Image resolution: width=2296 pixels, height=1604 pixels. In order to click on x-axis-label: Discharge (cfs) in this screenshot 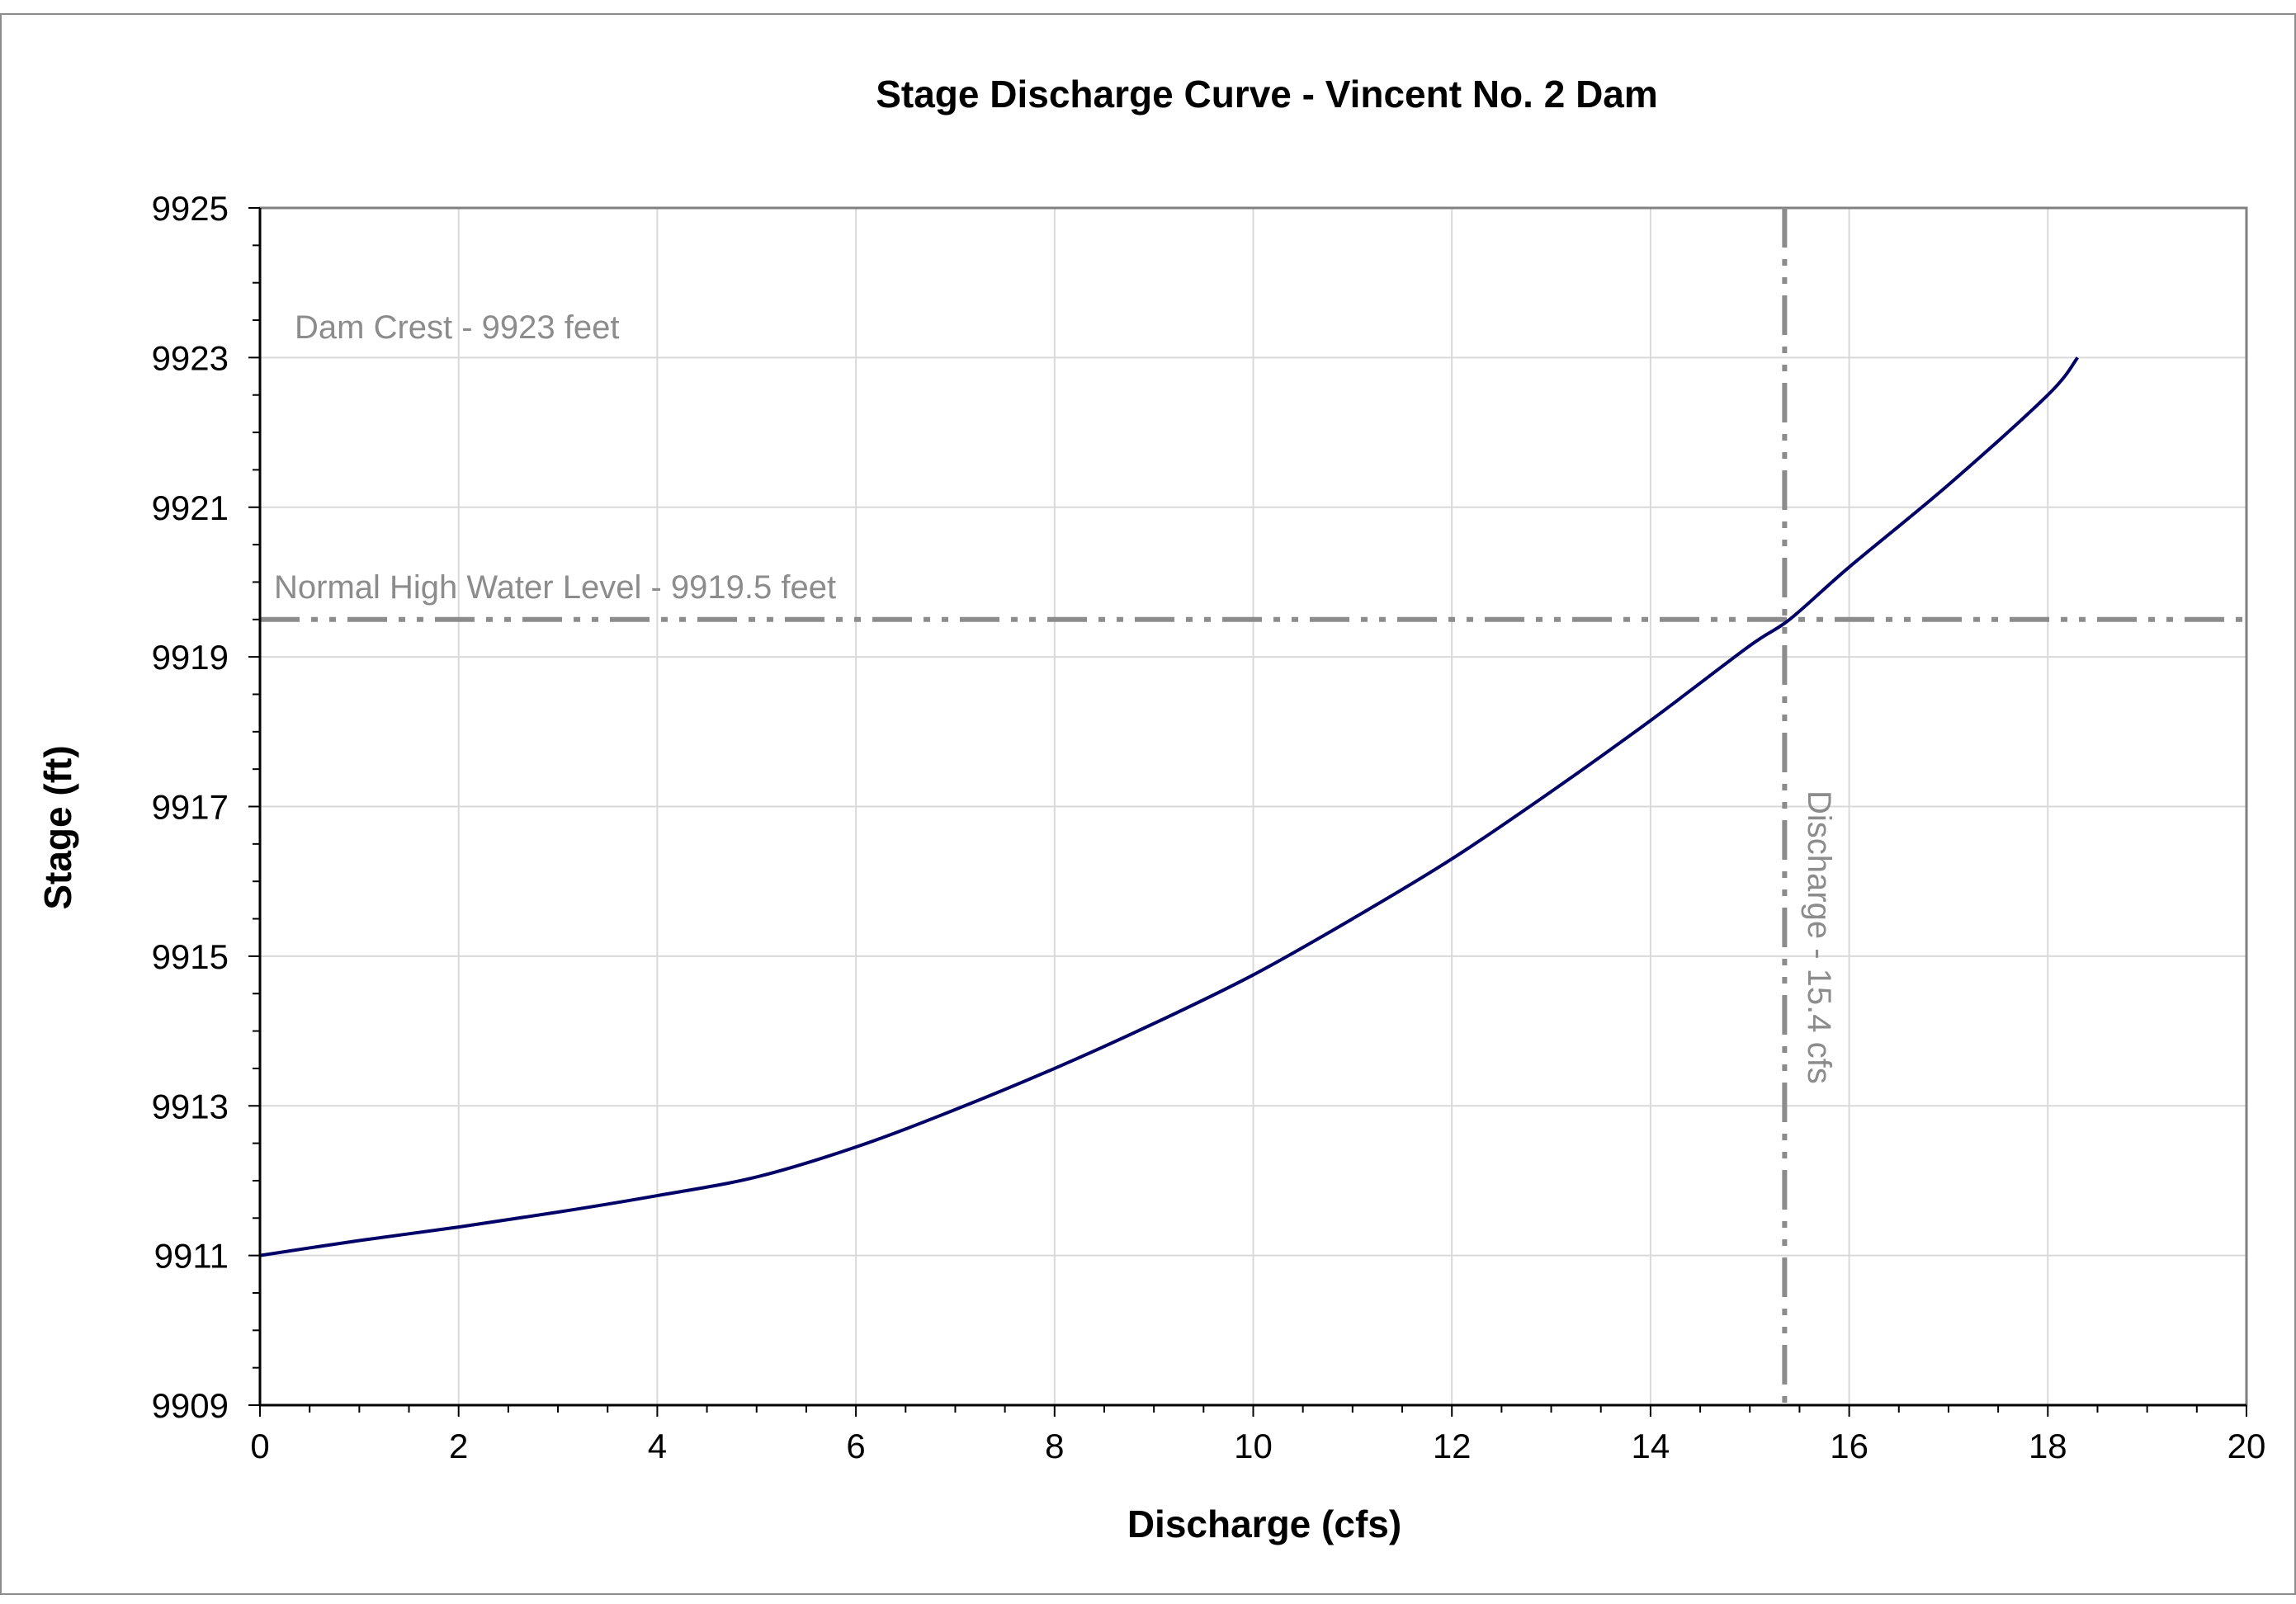, I will do `click(1264, 1524)`.